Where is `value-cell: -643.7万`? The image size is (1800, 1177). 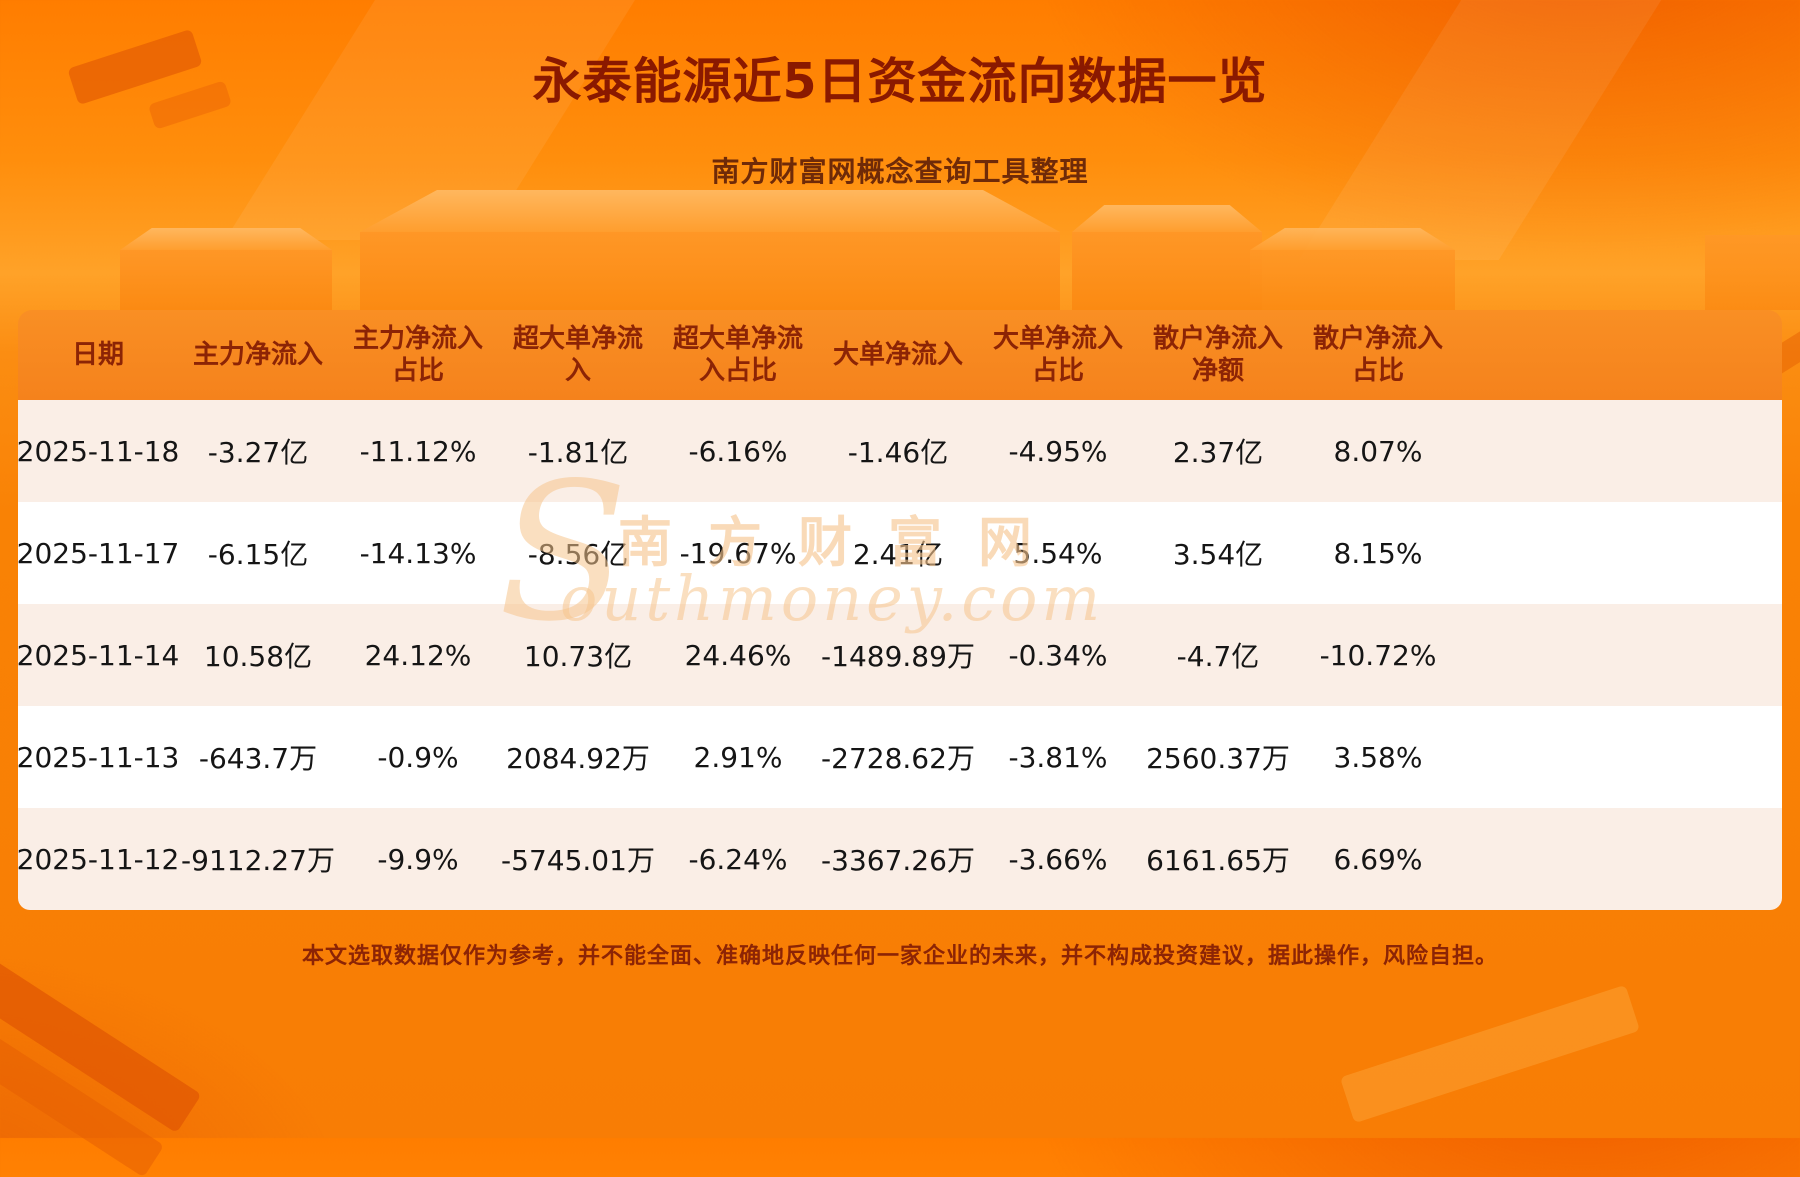
value-cell: -643.7万 is located at coordinates (258, 758).